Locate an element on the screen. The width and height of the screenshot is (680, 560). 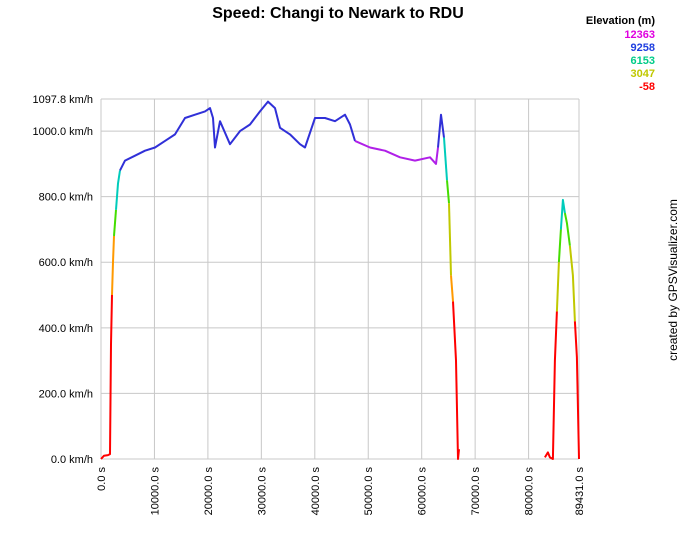
y-tick-label: 1000.0 km/h is located at coordinates (62, 132).